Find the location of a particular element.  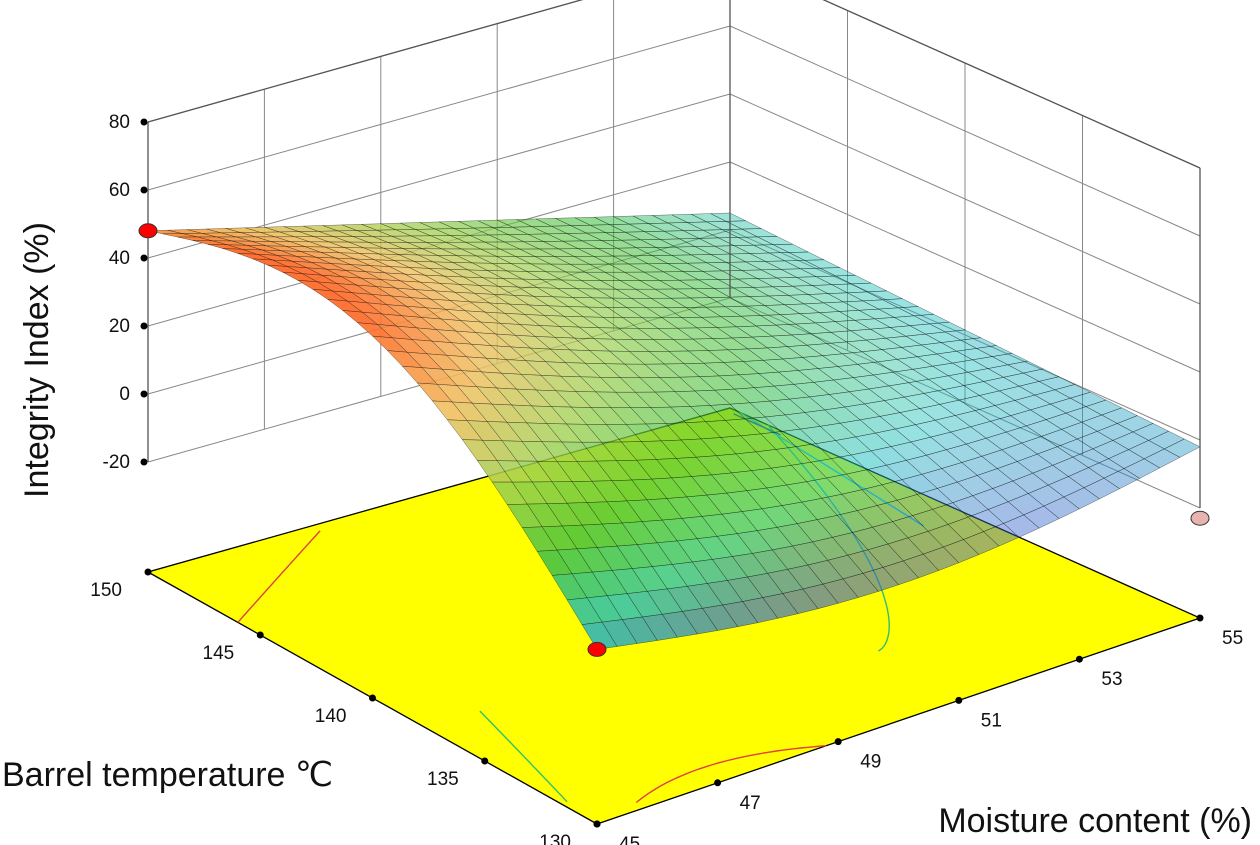

z-tick-label: 20 is located at coordinates (119, 326).